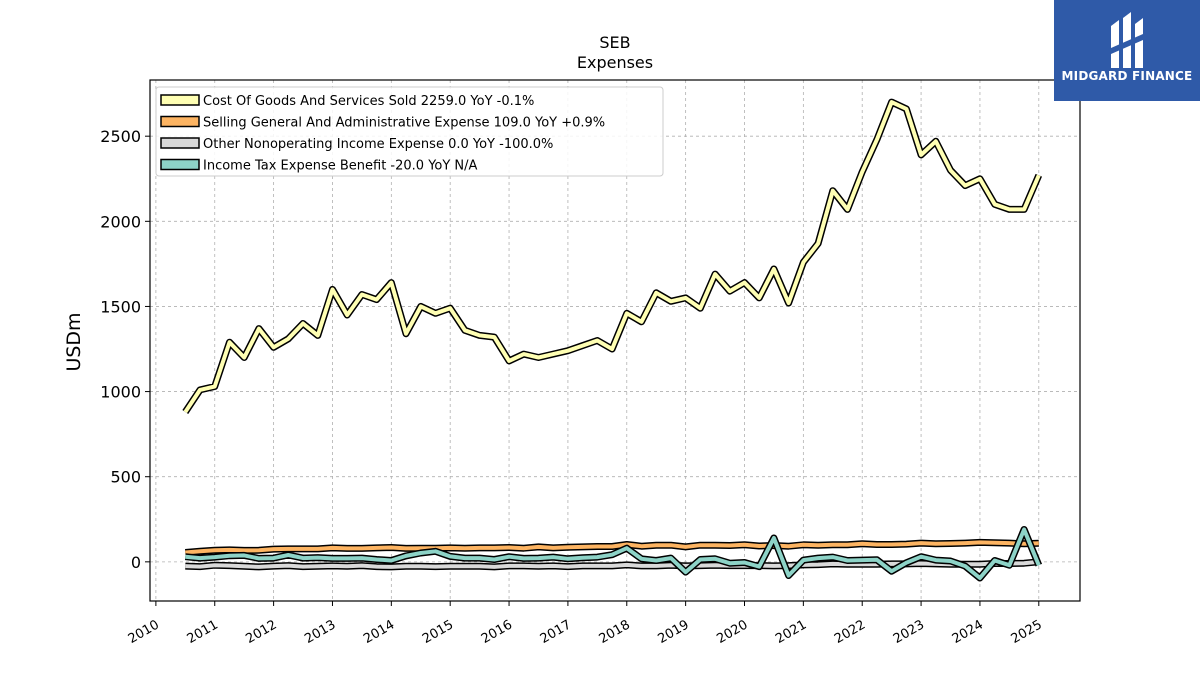 The width and height of the screenshot is (1200, 675). Describe the element at coordinates (144, 632) in the screenshot. I see `x-tick-label: 2010` at that location.